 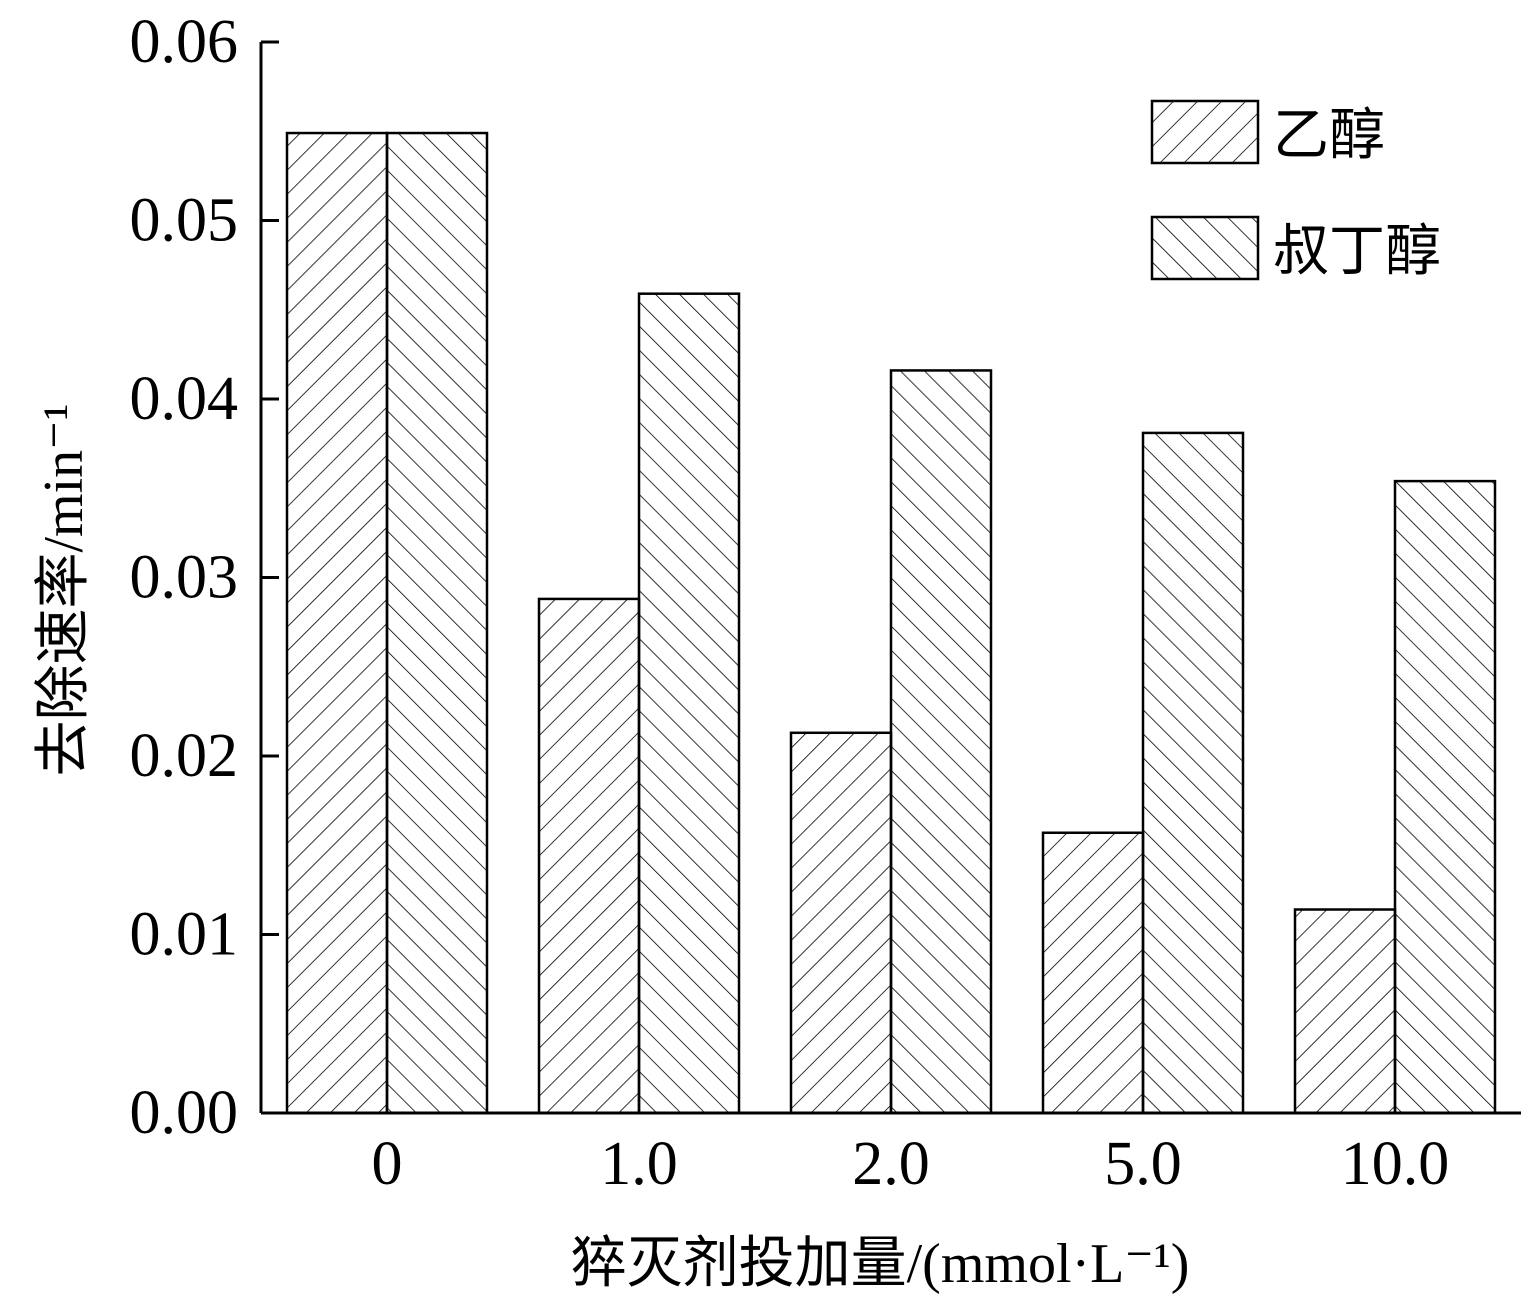 What do you see at coordinates (387, 1164) in the screenshot?
I see `x-tick-label: 0` at bounding box center [387, 1164].